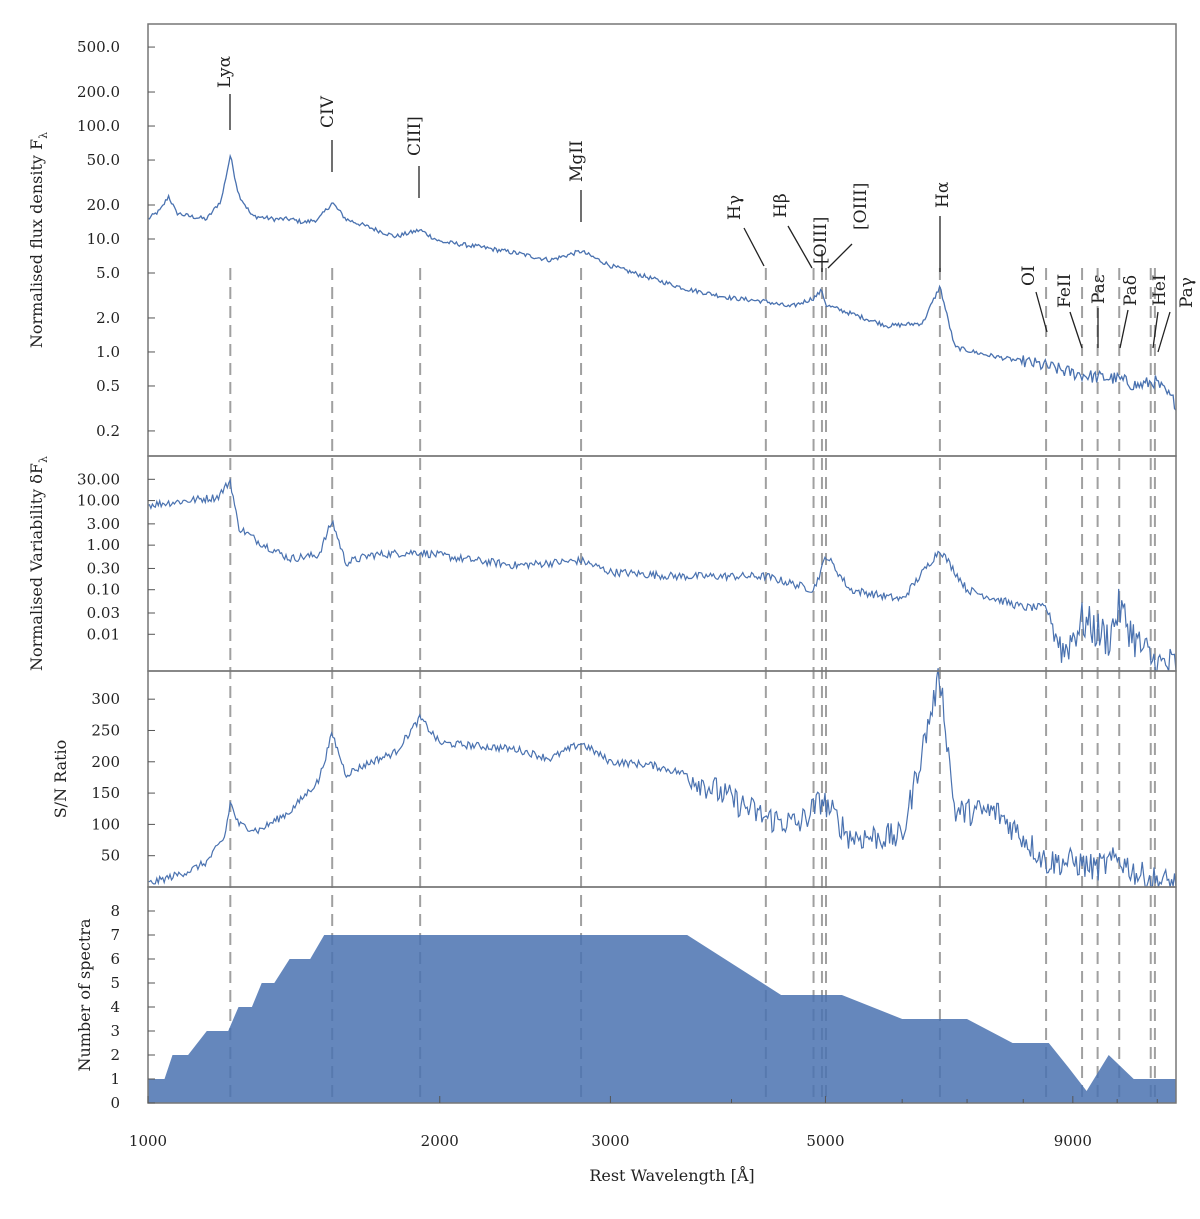 This screenshot has width=1200, height=1219. Describe the element at coordinates (103, 205) in the screenshot. I see `ytick-label-flux-4: 20.0` at that location.